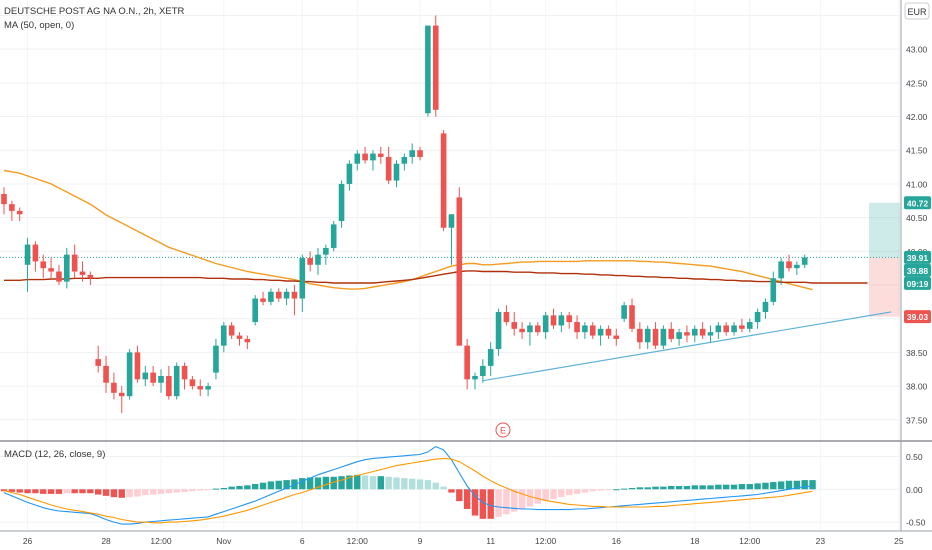 This screenshot has width=932, height=550. Describe the element at coordinates (224, 541) in the screenshot. I see `x-tick-label: Nov` at that location.